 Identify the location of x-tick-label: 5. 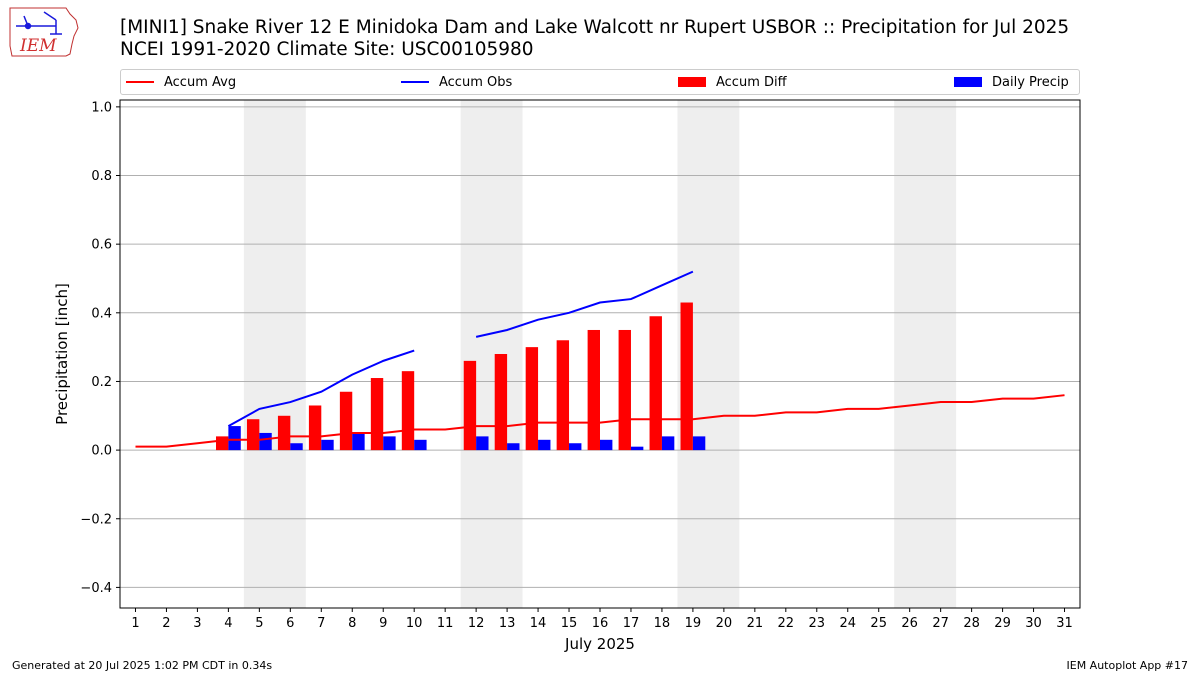
(259, 623).